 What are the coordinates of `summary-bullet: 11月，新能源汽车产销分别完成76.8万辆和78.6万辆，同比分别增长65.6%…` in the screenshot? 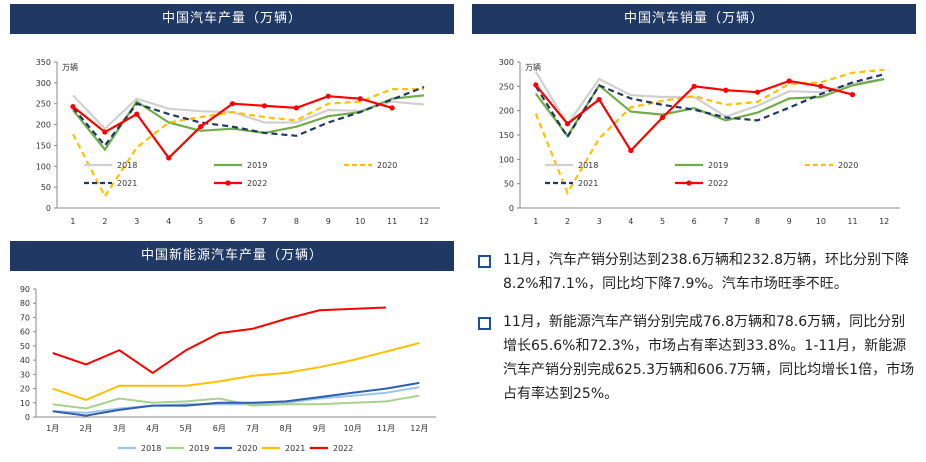 It's located at (698, 358).